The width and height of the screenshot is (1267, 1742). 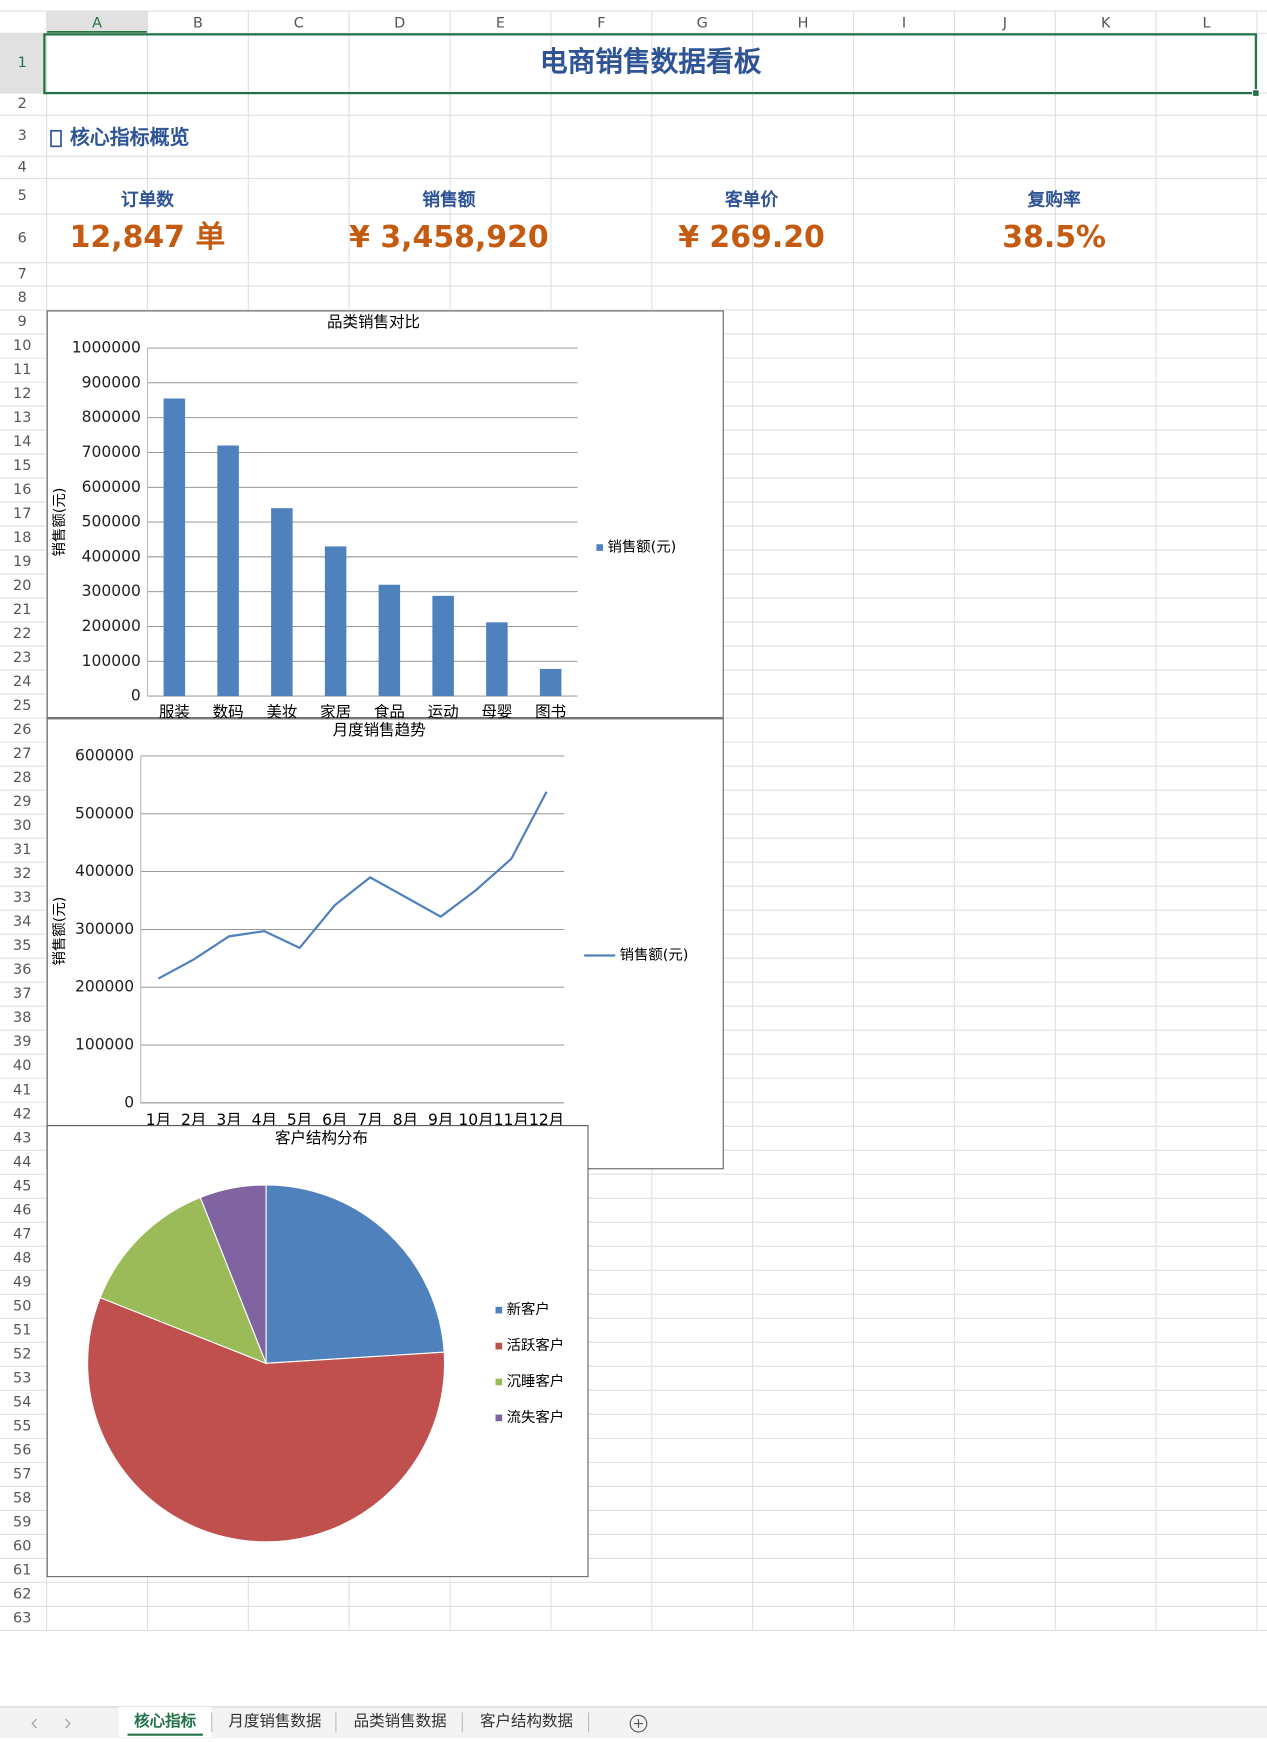 What do you see at coordinates (22, 1330) in the screenshot?
I see `row-header: 51` at bounding box center [22, 1330].